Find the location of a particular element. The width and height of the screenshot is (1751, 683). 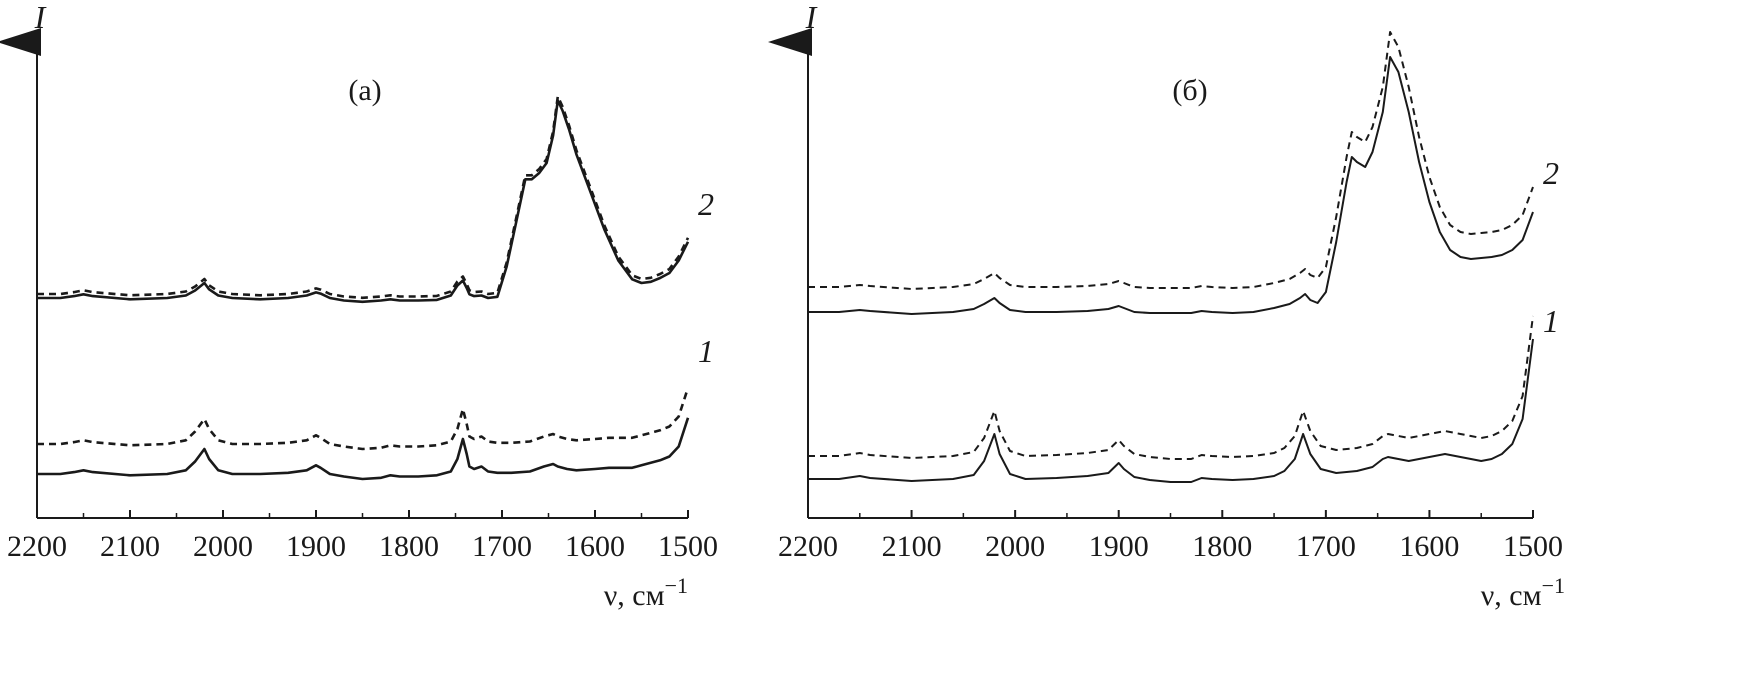

panel-label: (б) is located at coordinates (1189, 90).